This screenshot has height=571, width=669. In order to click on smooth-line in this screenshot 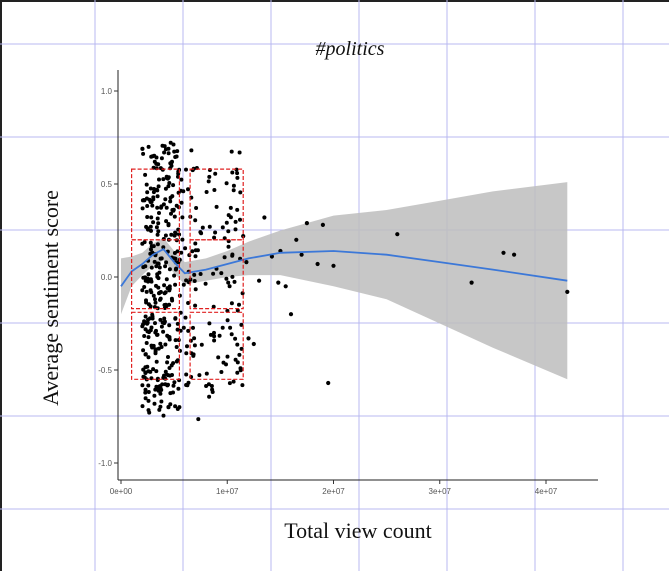, I will do `click(344, 267)`.